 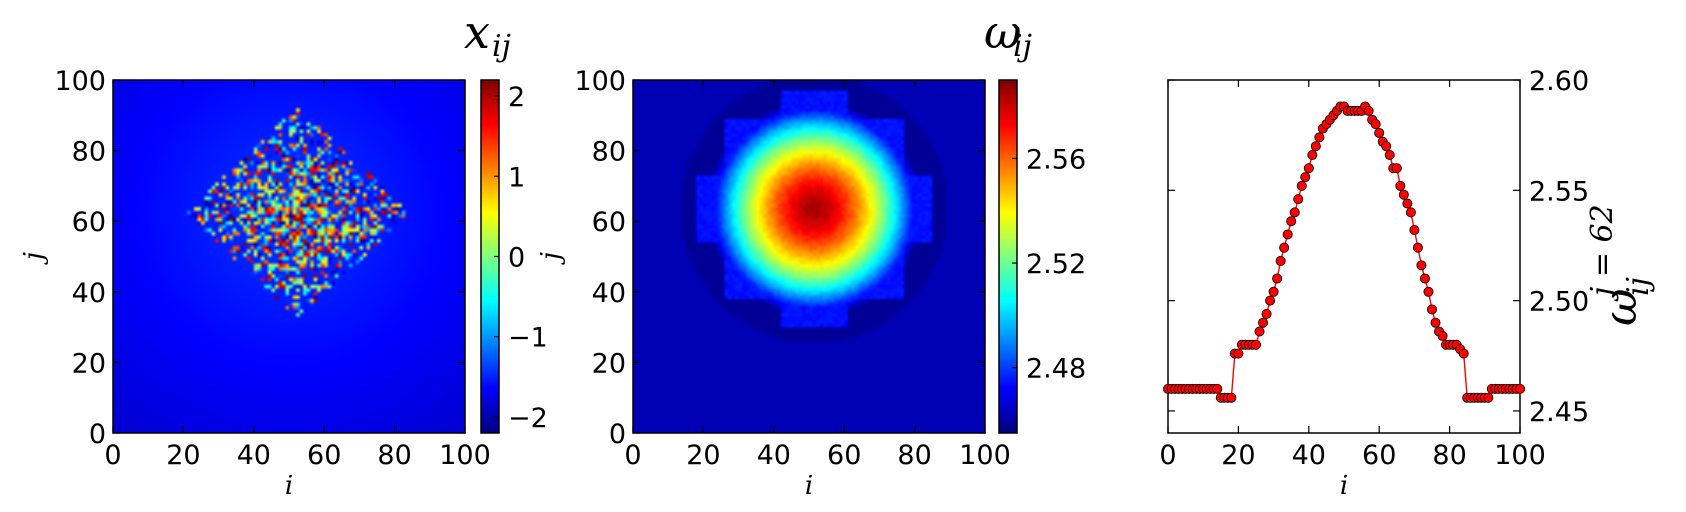 I want to click on panel3-xtick-label: 100, so click(x=1520, y=455).